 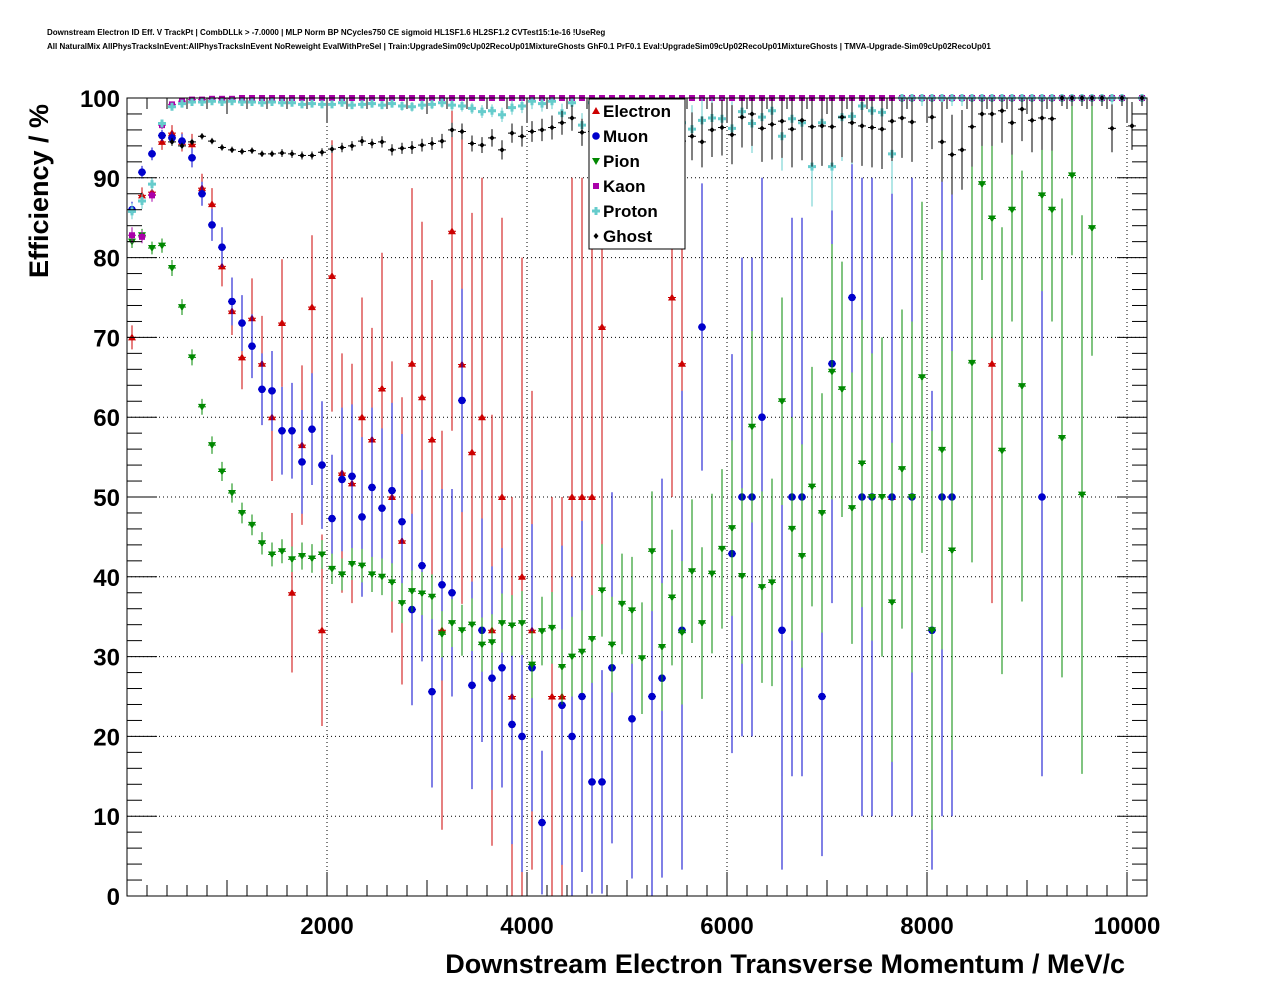 What do you see at coordinates (627, 236) in the screenshot?
I see `legend-label-ghost: Ghost` at bounding box center [627, 236].